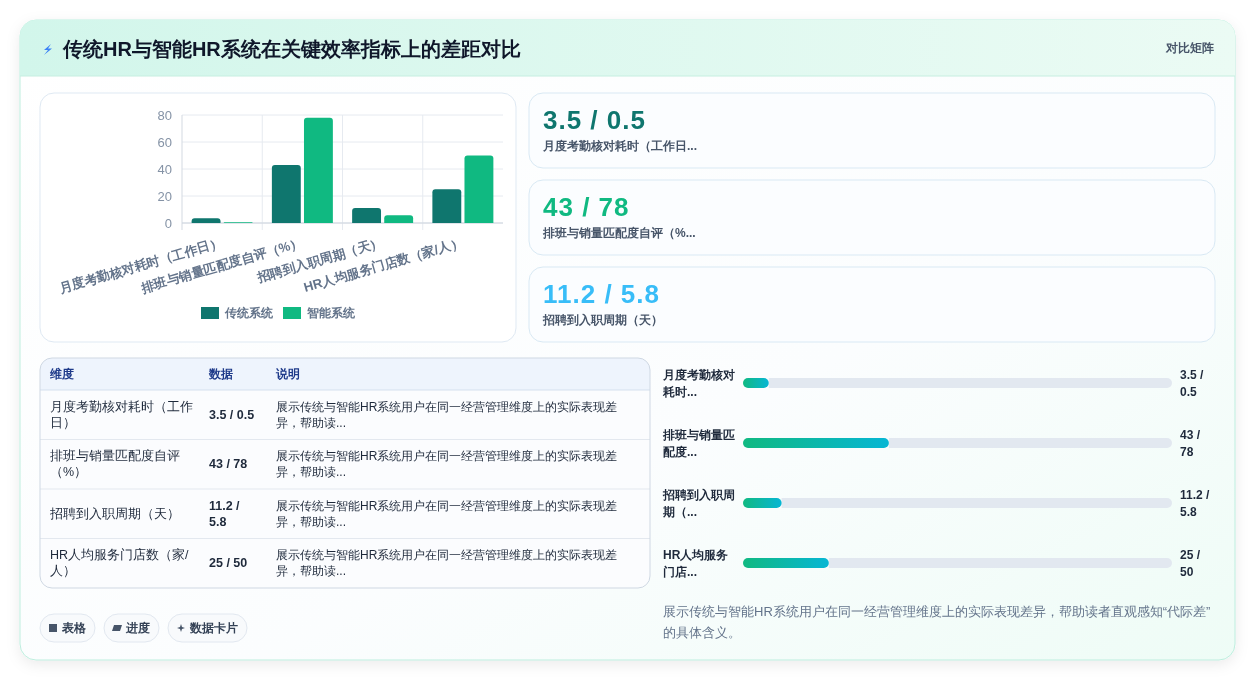 The image size is (1255, 681). What do you see at coordinates (937, 621) in the screenshot?
I see `text: 展示传统与智能HR系统用户在同一经营管理维度上的实际表现差异，帮助读者直观感知“代际差”的具体含义。` at bounding box center [937, 621].